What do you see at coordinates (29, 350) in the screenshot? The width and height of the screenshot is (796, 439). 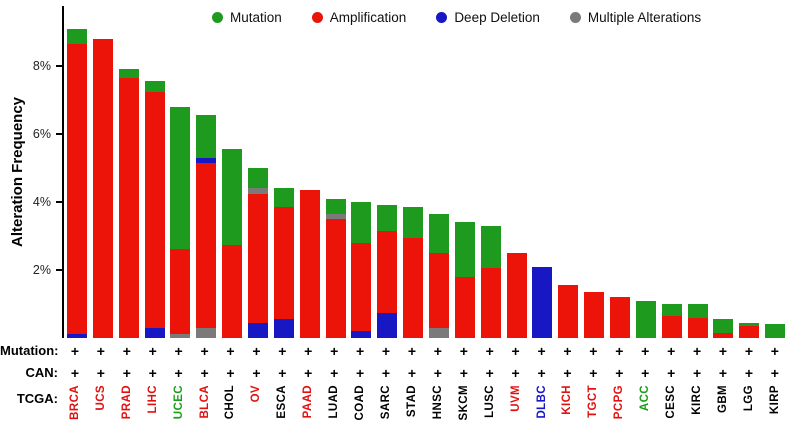 I see `mutation-row-label: Mutation:` at bounding box center [29, 350].